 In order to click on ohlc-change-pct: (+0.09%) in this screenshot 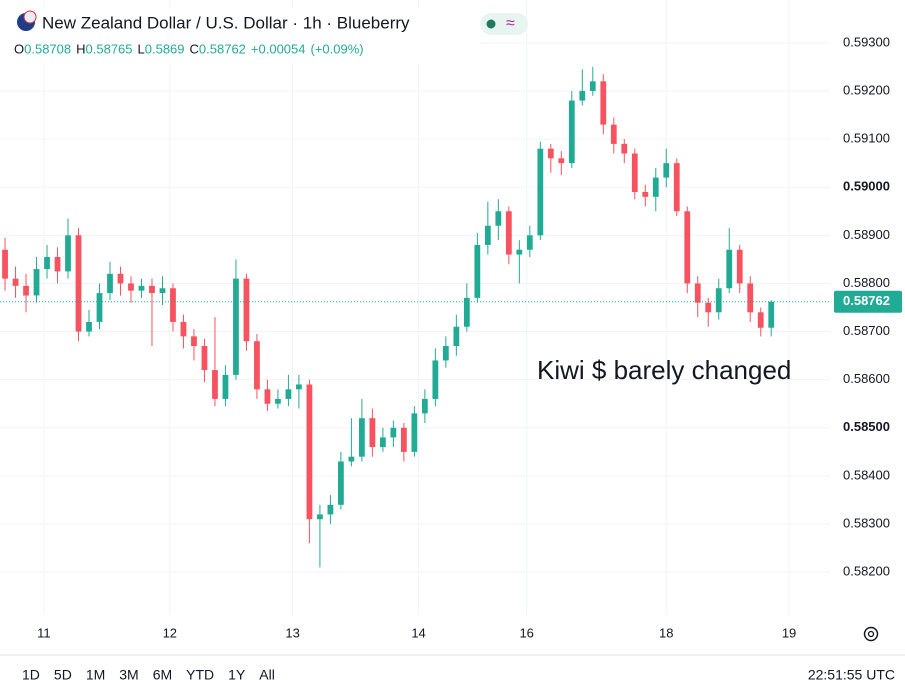, I will do `click(337, 48)`.